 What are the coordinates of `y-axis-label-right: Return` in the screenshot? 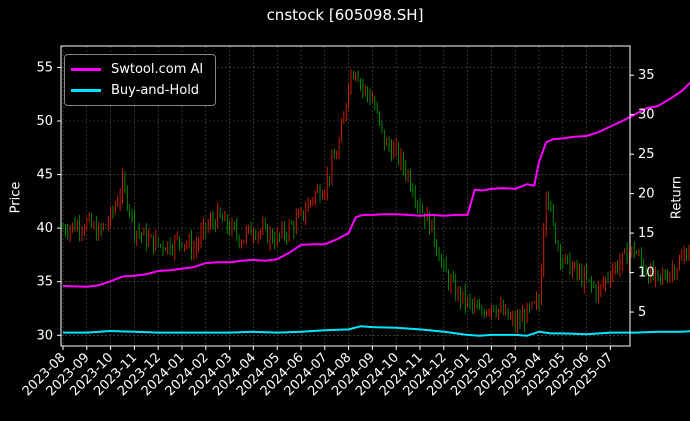 It's located at (677, 197).